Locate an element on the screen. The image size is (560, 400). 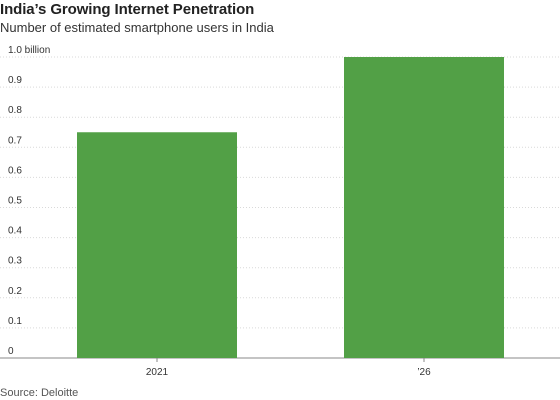
y-tick-label: 0.4 is located at coordinates (15, 231).